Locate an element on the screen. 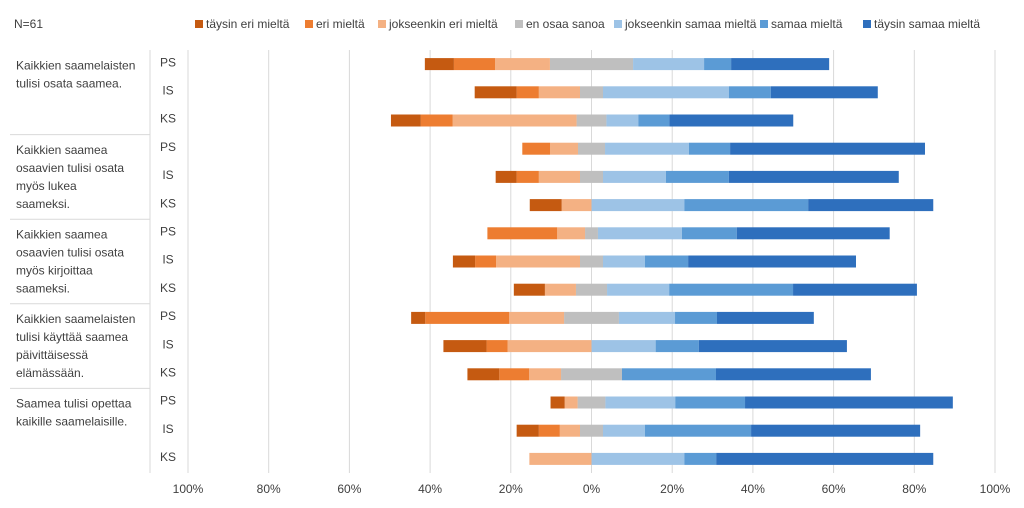  group-label: tulisi osata saamea. is located at coordinates (69, 83).